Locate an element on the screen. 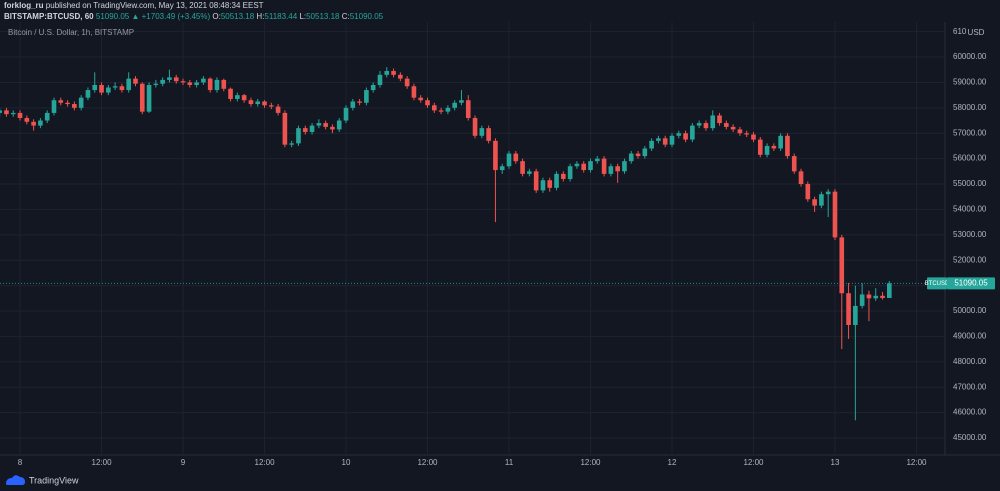 This screenshot has width=1000, height=491. chart-title: Bitcoin / U.S. Dollar, 1h, BITSTAMP is located at coordinates (71, 32).